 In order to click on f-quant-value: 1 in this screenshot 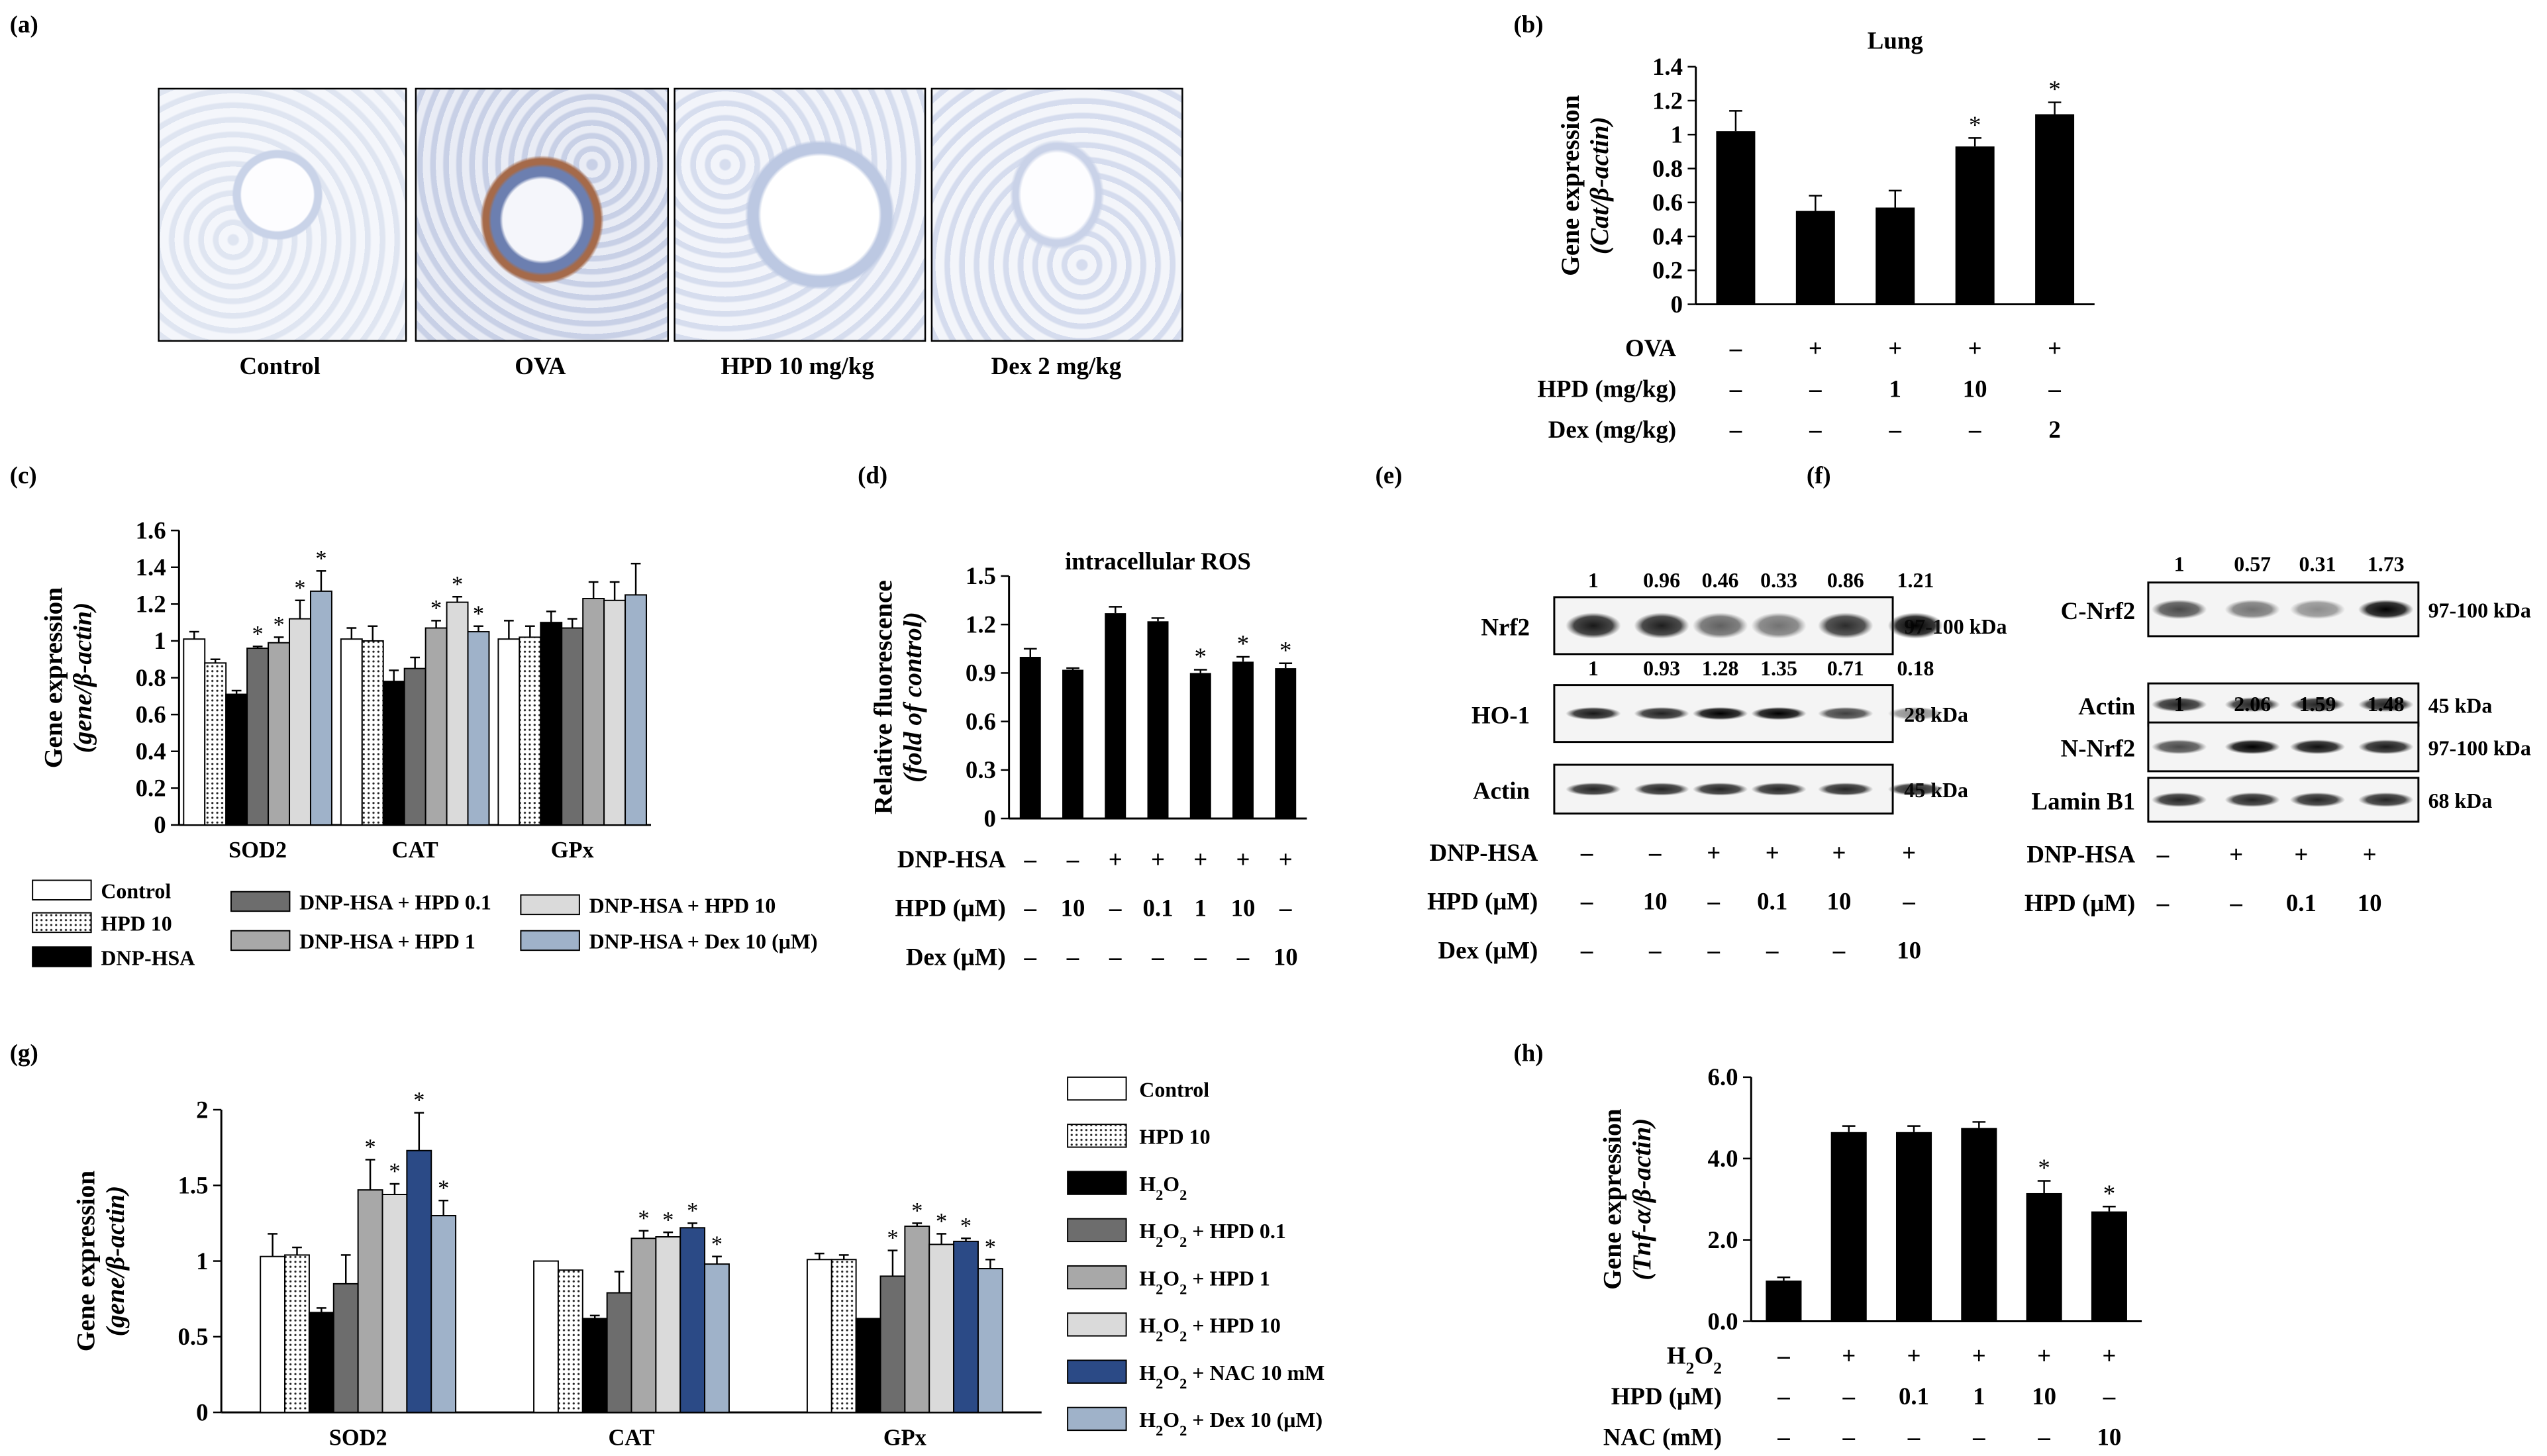, I will do `click(2179, 564)`.